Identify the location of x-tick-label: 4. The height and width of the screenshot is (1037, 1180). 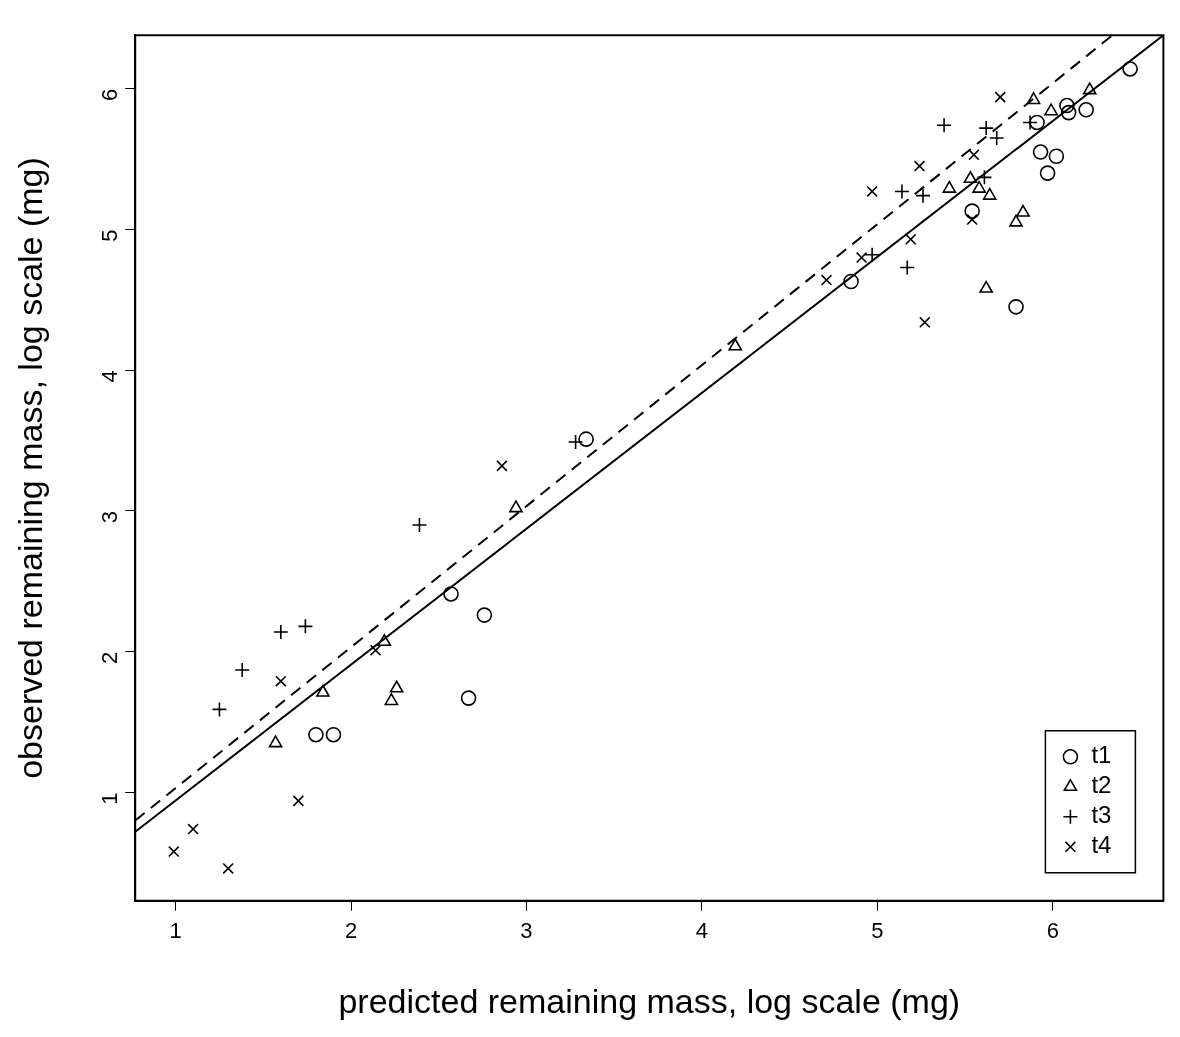
(702, 931).